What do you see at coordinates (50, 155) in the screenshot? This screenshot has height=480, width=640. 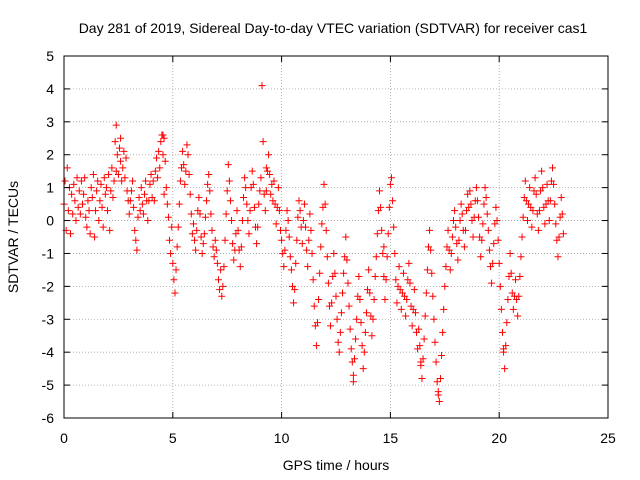 I see `y-tick-label: 2` at bounding box center [50, 155].